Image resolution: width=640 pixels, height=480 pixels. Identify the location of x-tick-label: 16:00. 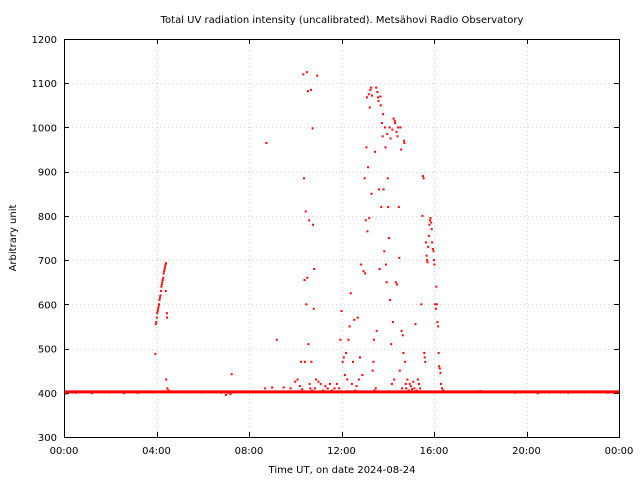
(434, 451).